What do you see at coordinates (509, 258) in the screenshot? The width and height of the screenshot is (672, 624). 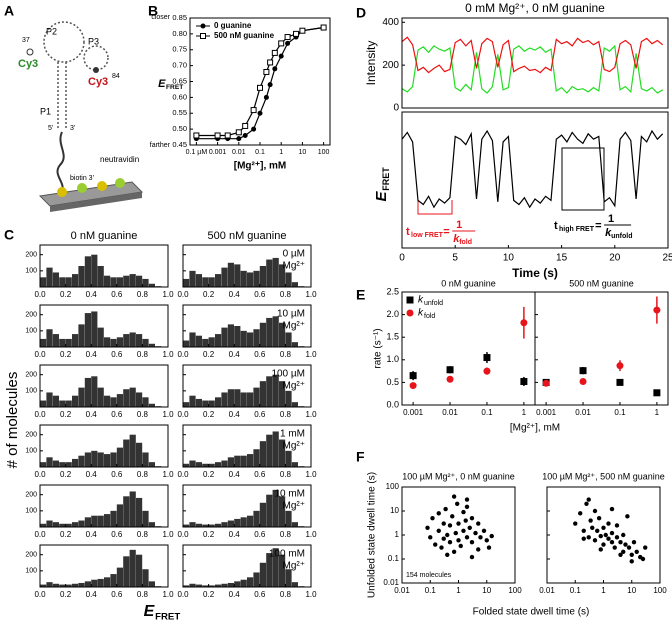 I see `x-tick-label: 10` at bounding box center [509, 258].